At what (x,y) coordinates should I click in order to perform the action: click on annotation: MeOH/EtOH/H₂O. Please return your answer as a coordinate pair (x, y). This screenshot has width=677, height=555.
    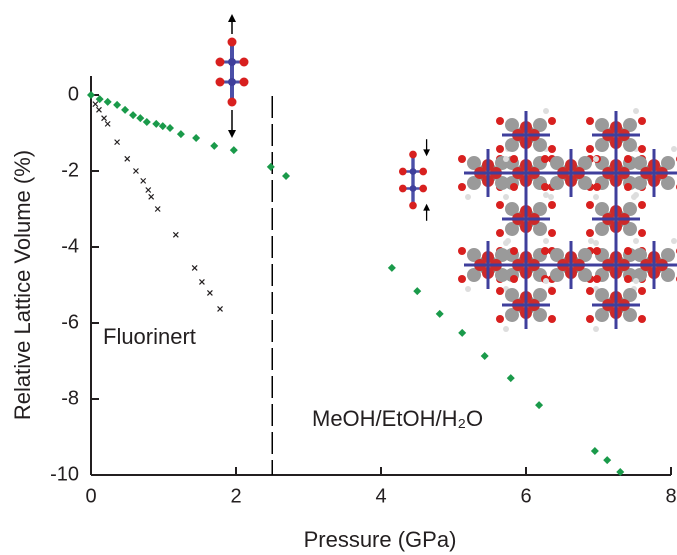
    Looking at the image, I should click on (397, 418).